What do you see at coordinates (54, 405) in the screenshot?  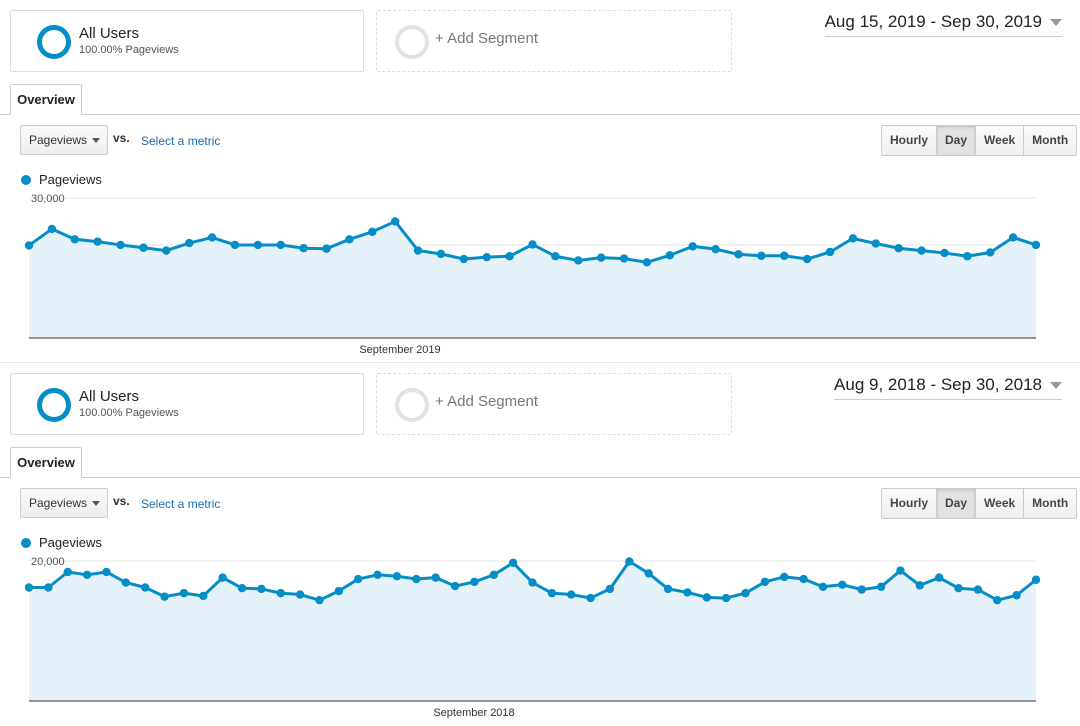 I see `segment-ring-icon` at bounding box center [54, 405].